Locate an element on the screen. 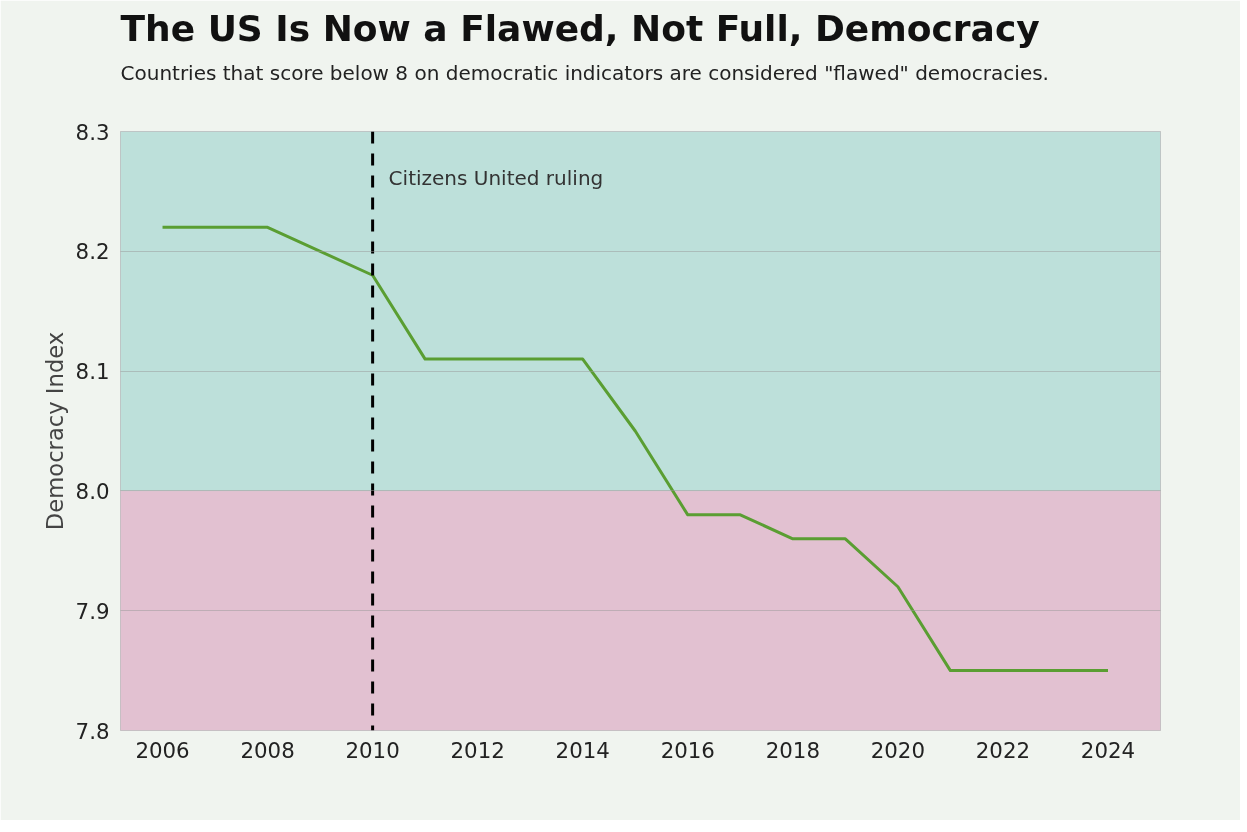 Image resolution: width=1247 pixels, height=832 pixels. y-axis-title: Democracy Index is located at coordinates (54, 431).